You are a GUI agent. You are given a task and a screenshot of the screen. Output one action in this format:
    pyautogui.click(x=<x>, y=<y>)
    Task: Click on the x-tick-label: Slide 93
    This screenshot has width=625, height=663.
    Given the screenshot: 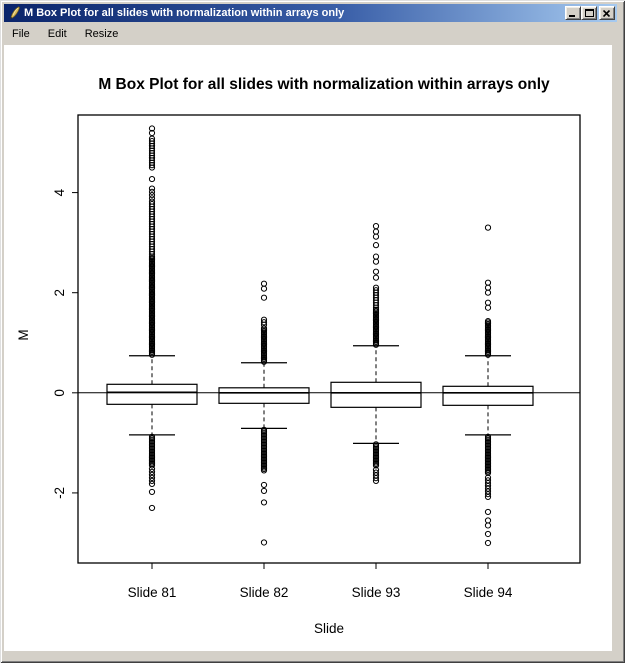 What is the action you would take?
    pyautogui.click(x=376, y=592)
    